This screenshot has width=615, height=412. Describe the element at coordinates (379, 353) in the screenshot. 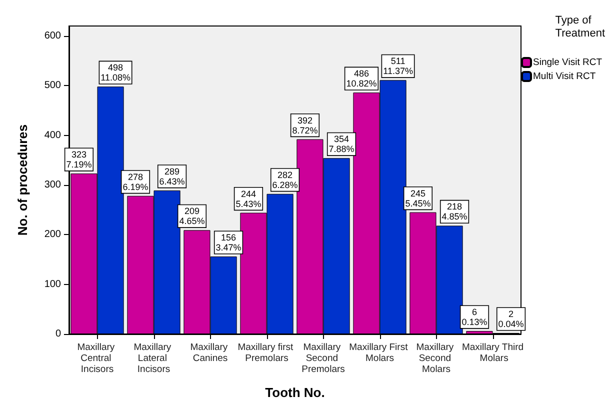

I see `x-tick-label: Maxillary First Molars` at that location.